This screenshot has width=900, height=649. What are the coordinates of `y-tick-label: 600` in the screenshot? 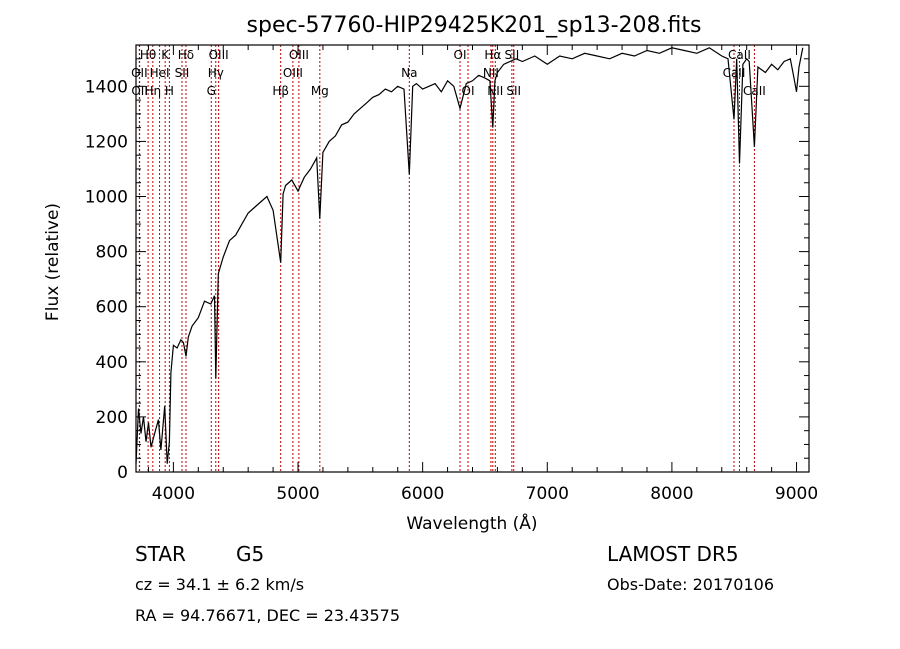 It's located at (112, 308).